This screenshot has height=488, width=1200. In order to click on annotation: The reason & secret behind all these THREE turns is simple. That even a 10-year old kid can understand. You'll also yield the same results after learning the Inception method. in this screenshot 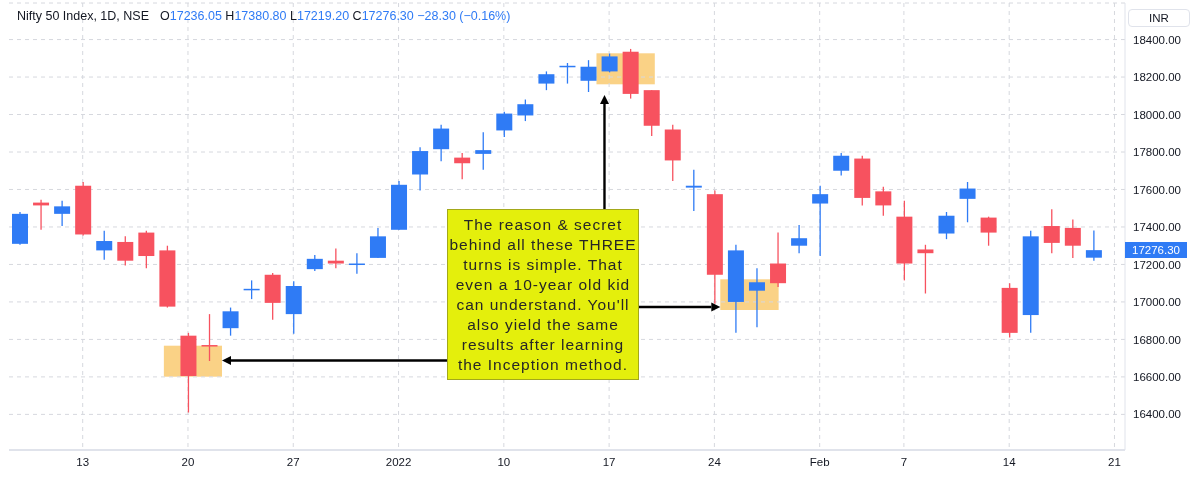, I will do `click(543, 294)`.